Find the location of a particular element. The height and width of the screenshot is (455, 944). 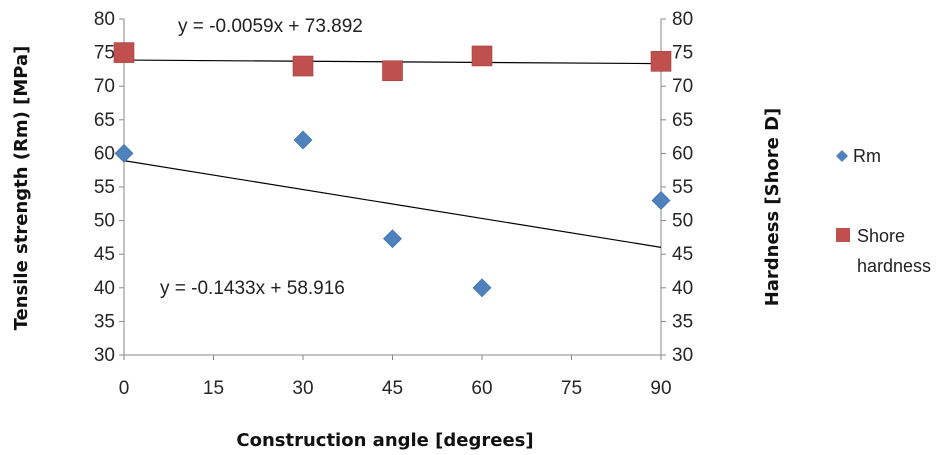

legend-label-shore: Shore is located at coordinates (881, 236).